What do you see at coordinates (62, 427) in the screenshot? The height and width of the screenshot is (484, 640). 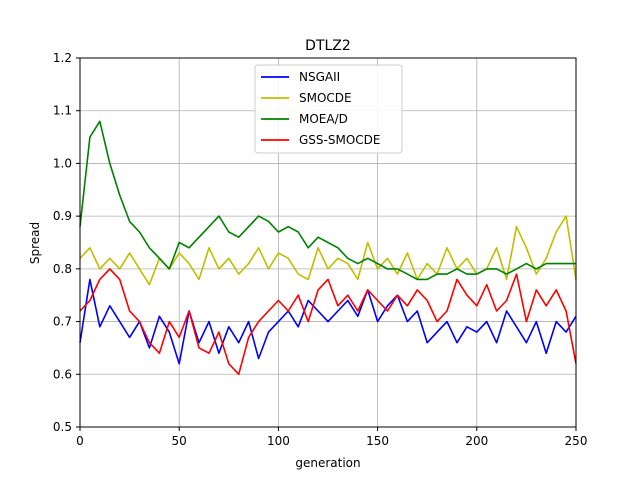 I see `y-tick-label: 0.5` at bounding box center [62, 427].